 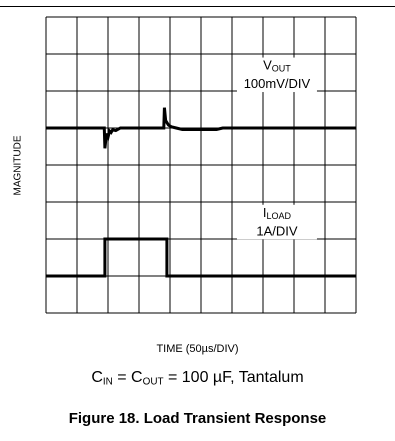 What do you see at coordinates (197, 418) in the screenshot?
I see `figure-caption: Figure 18. Load Transient Response` at bounding box center [197, 418].